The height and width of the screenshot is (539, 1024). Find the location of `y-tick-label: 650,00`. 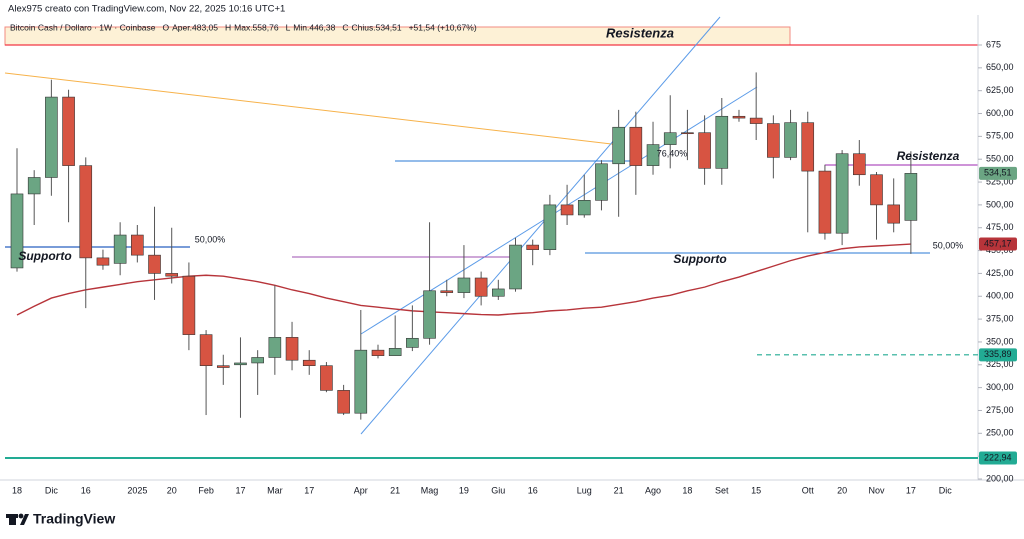

y-tick-label: 650,00 is located at coordinates (1000, 67).